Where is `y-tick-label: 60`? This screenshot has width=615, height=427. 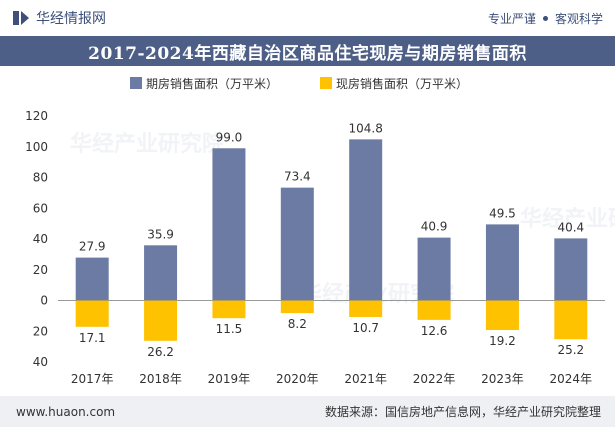 y-tick-label: 60 is located at coordinates (40, 208).